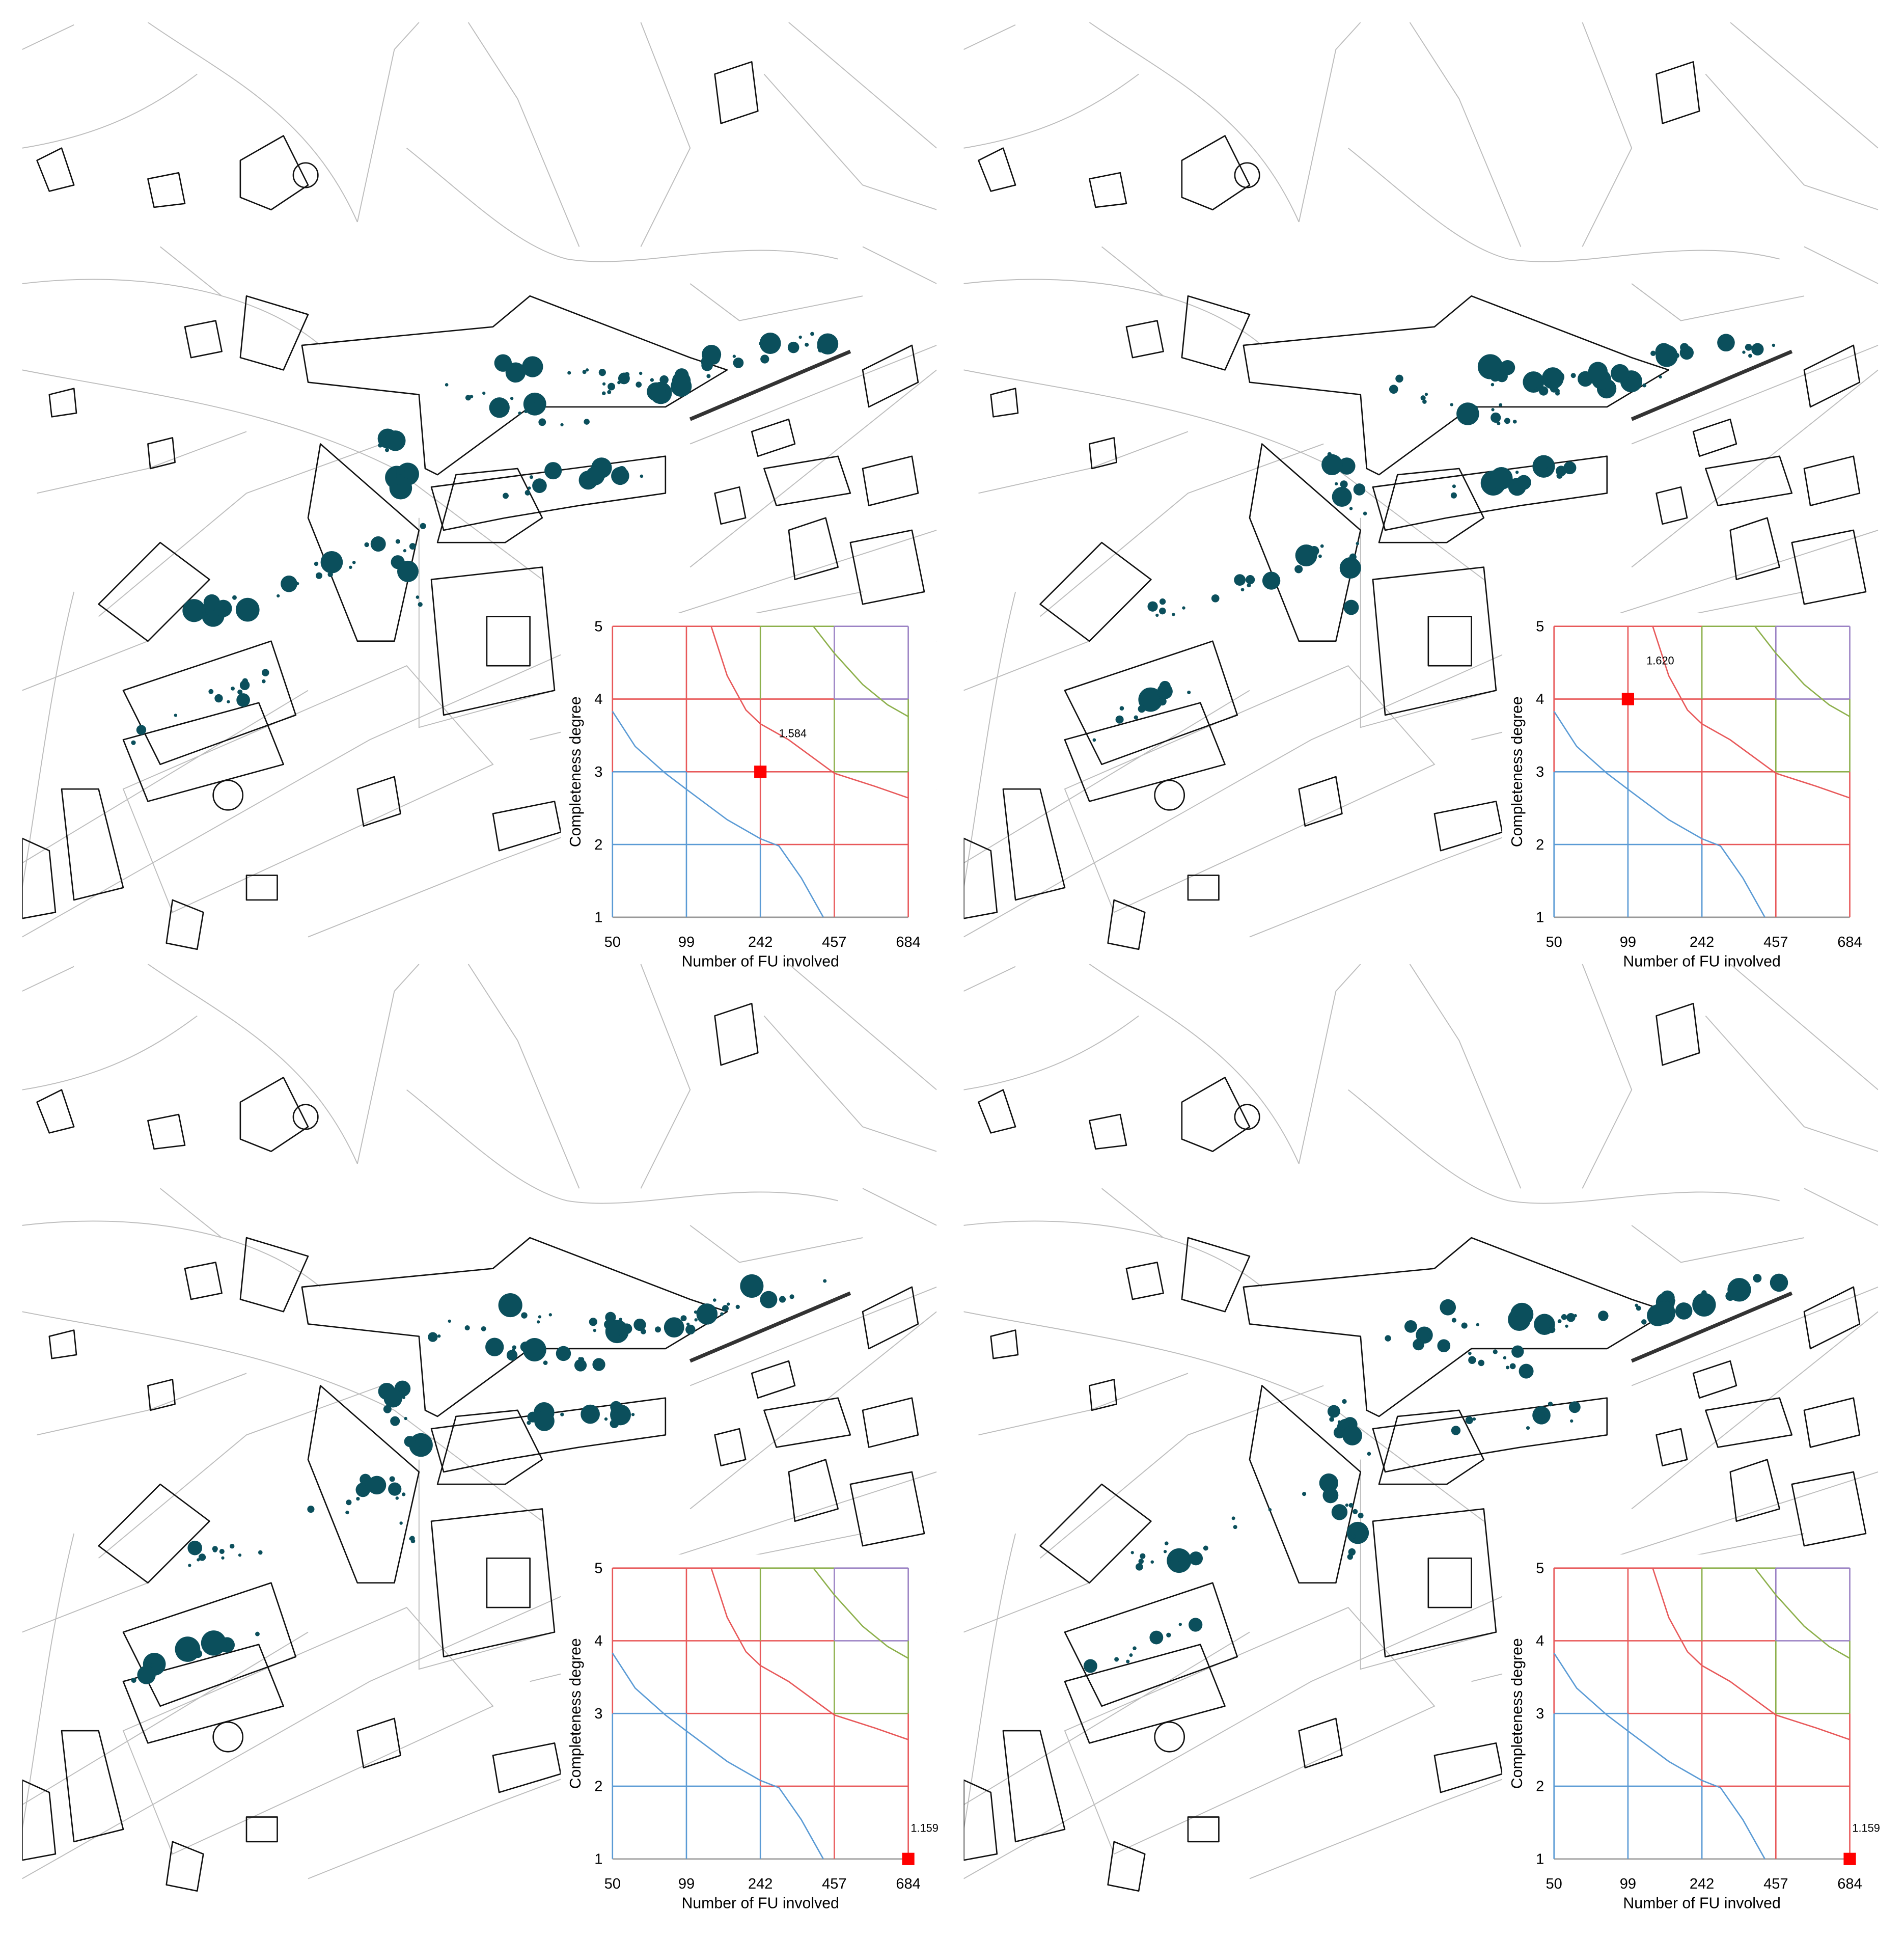 The width and height of the screenshot is (1904, 1938). Describe the element at coordinates (1540, 626) in the screenshot. I see `y-tick-label: 5` at that location.